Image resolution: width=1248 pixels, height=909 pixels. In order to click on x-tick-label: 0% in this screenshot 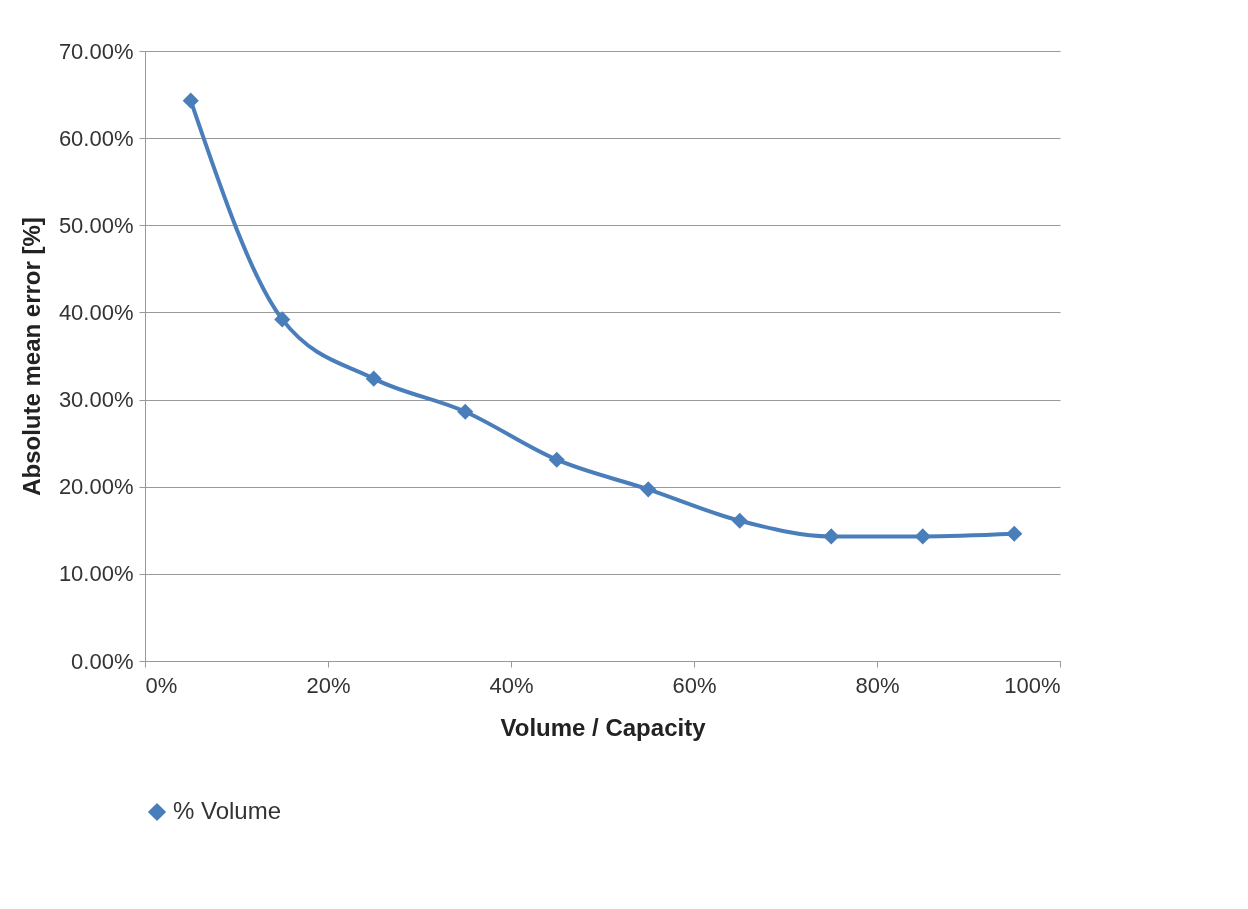, I will do `click(161, 685)`.